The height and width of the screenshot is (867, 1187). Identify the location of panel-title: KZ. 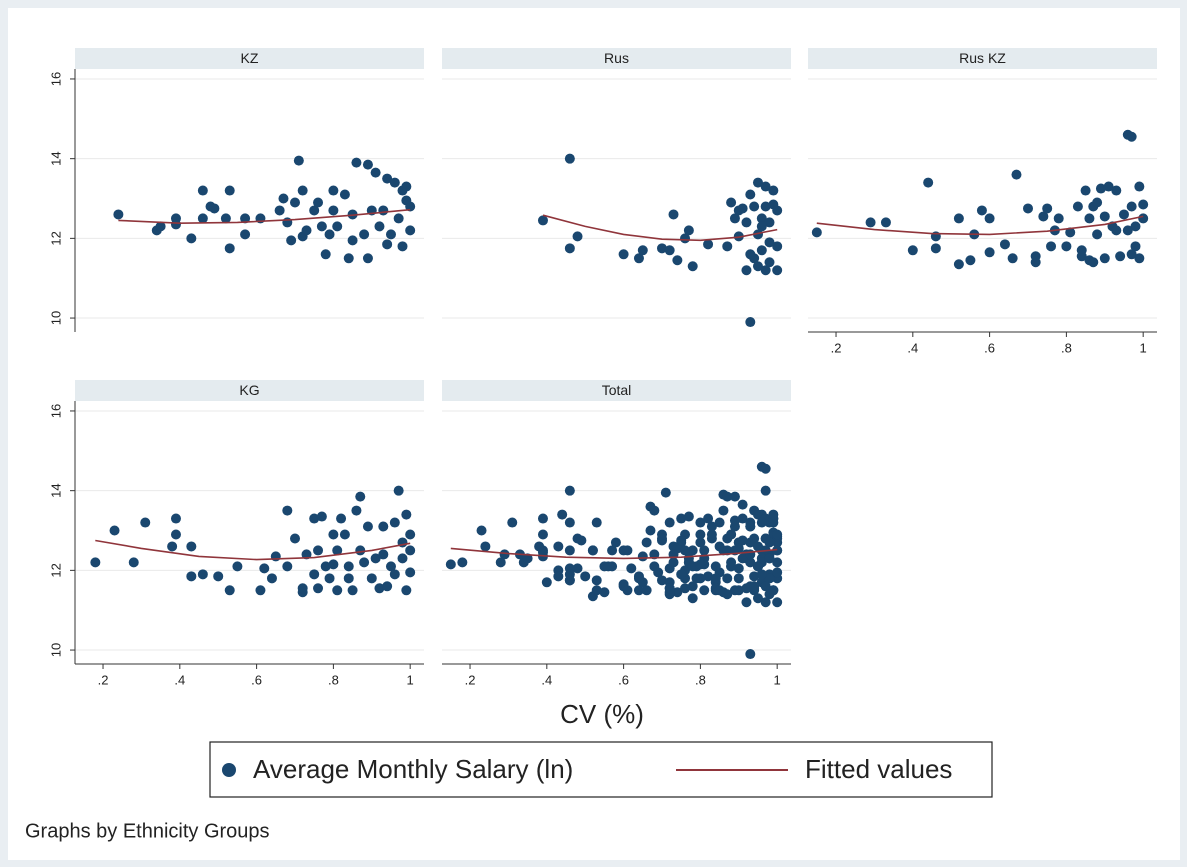
(250, 58).